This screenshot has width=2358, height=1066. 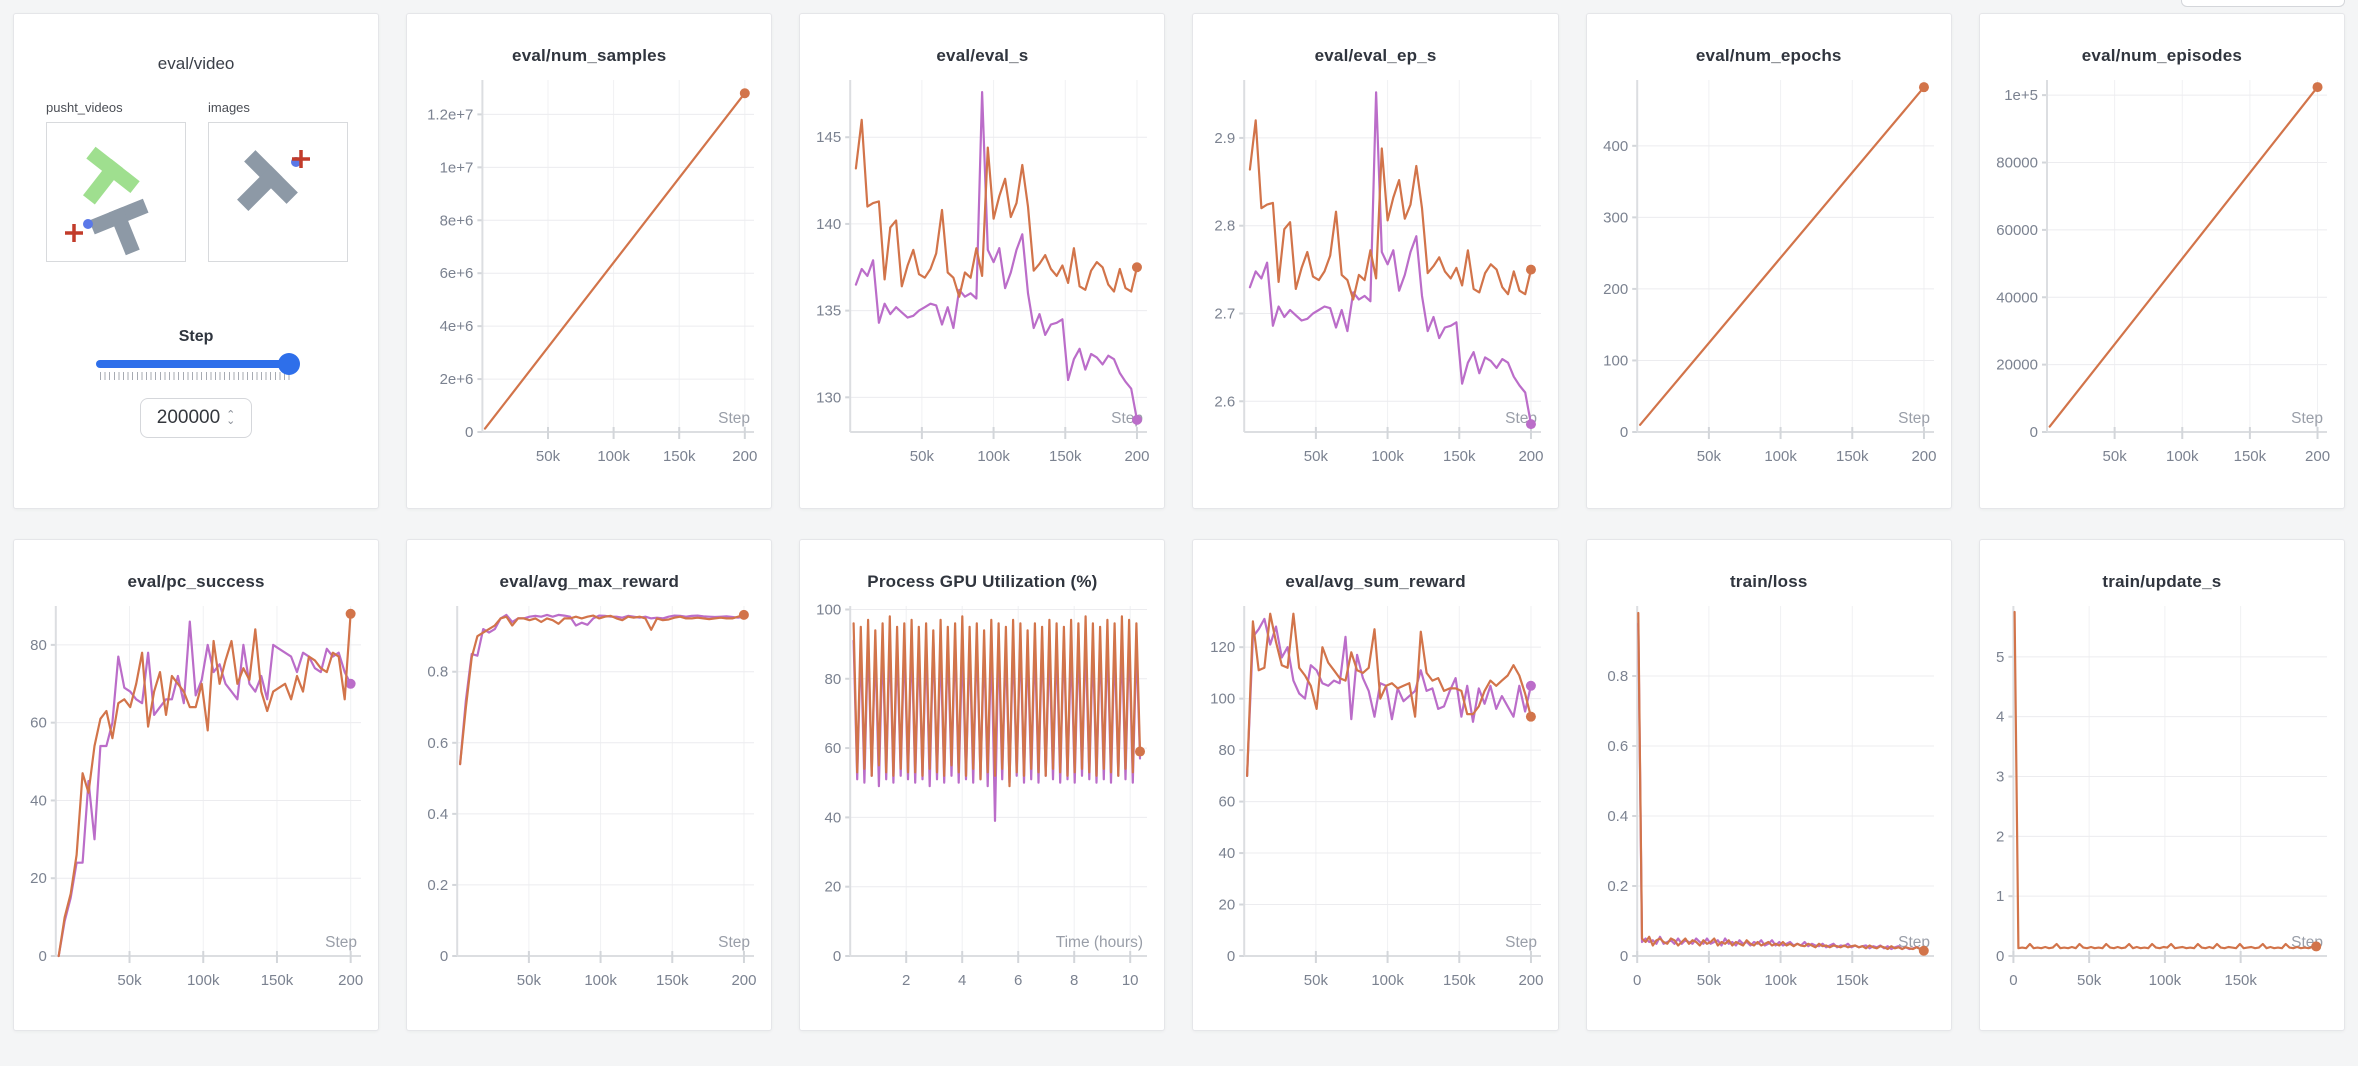 I want to click on agent-dot-icon, so click(x=88, y=224).